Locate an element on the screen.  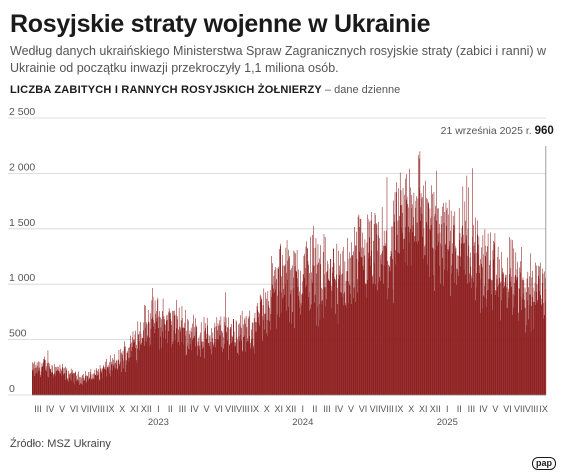
pap-logo: pap is located at coordinates (543, 463).